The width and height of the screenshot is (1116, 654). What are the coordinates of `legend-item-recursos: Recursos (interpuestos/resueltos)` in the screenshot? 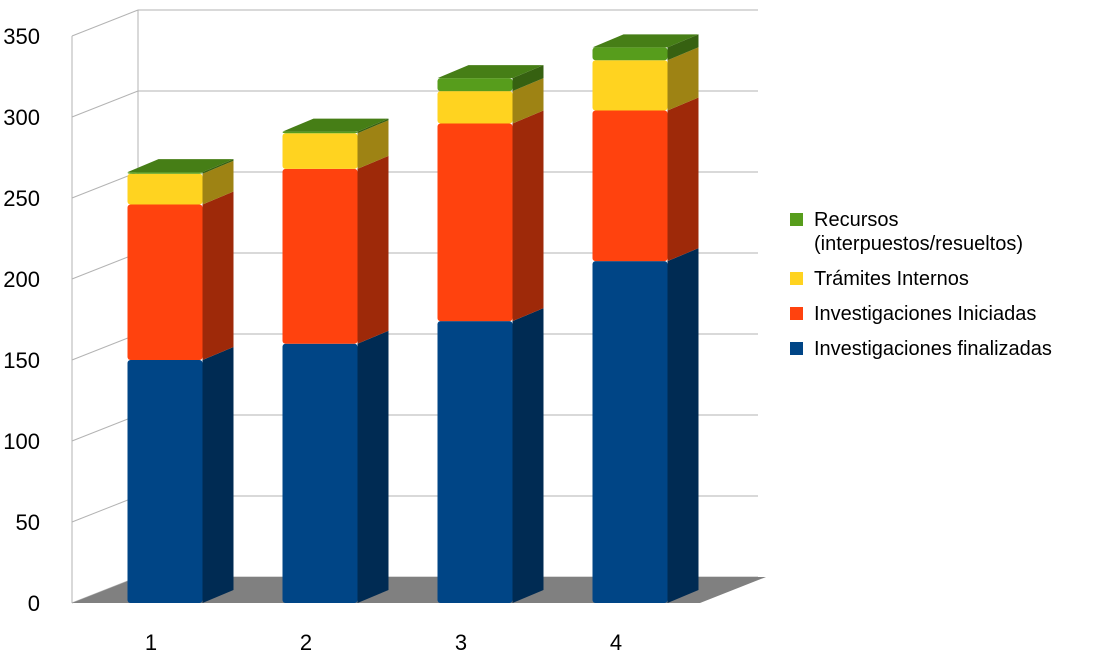 It's located at (950, 232).